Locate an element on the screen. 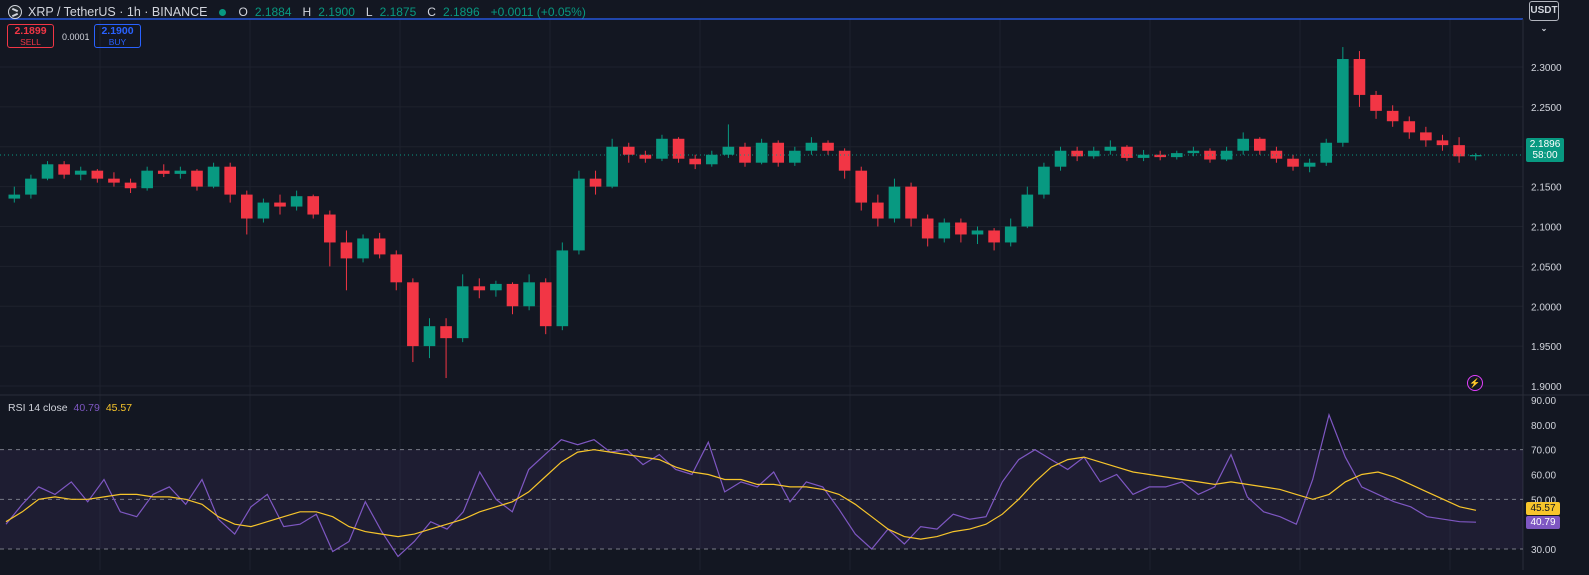 The width and height of the screenshot is (1589, 575). rsi-axis-tick: 30.00 is located at coordinates (1543, 550).